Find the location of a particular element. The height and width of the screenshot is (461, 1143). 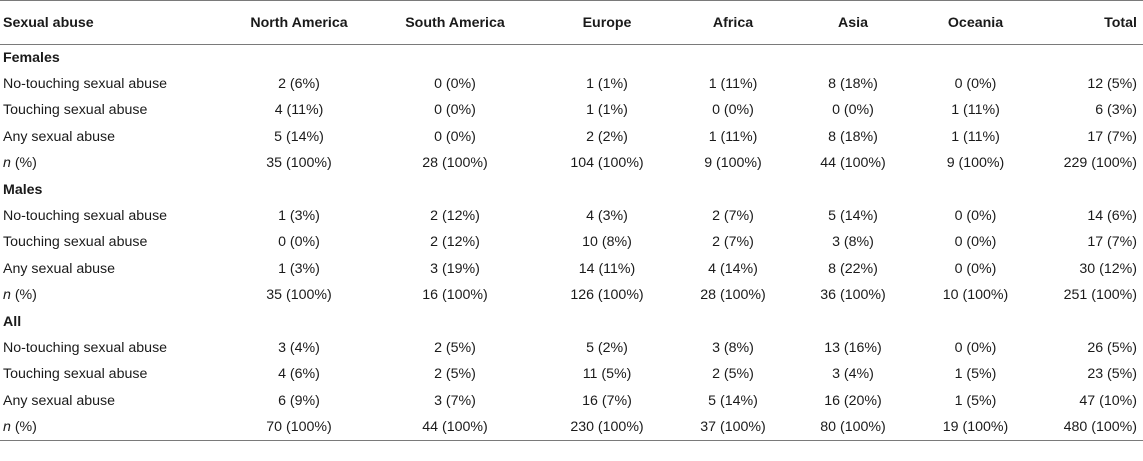

column-header-africa: Africa is located at coordinates (733, 22).